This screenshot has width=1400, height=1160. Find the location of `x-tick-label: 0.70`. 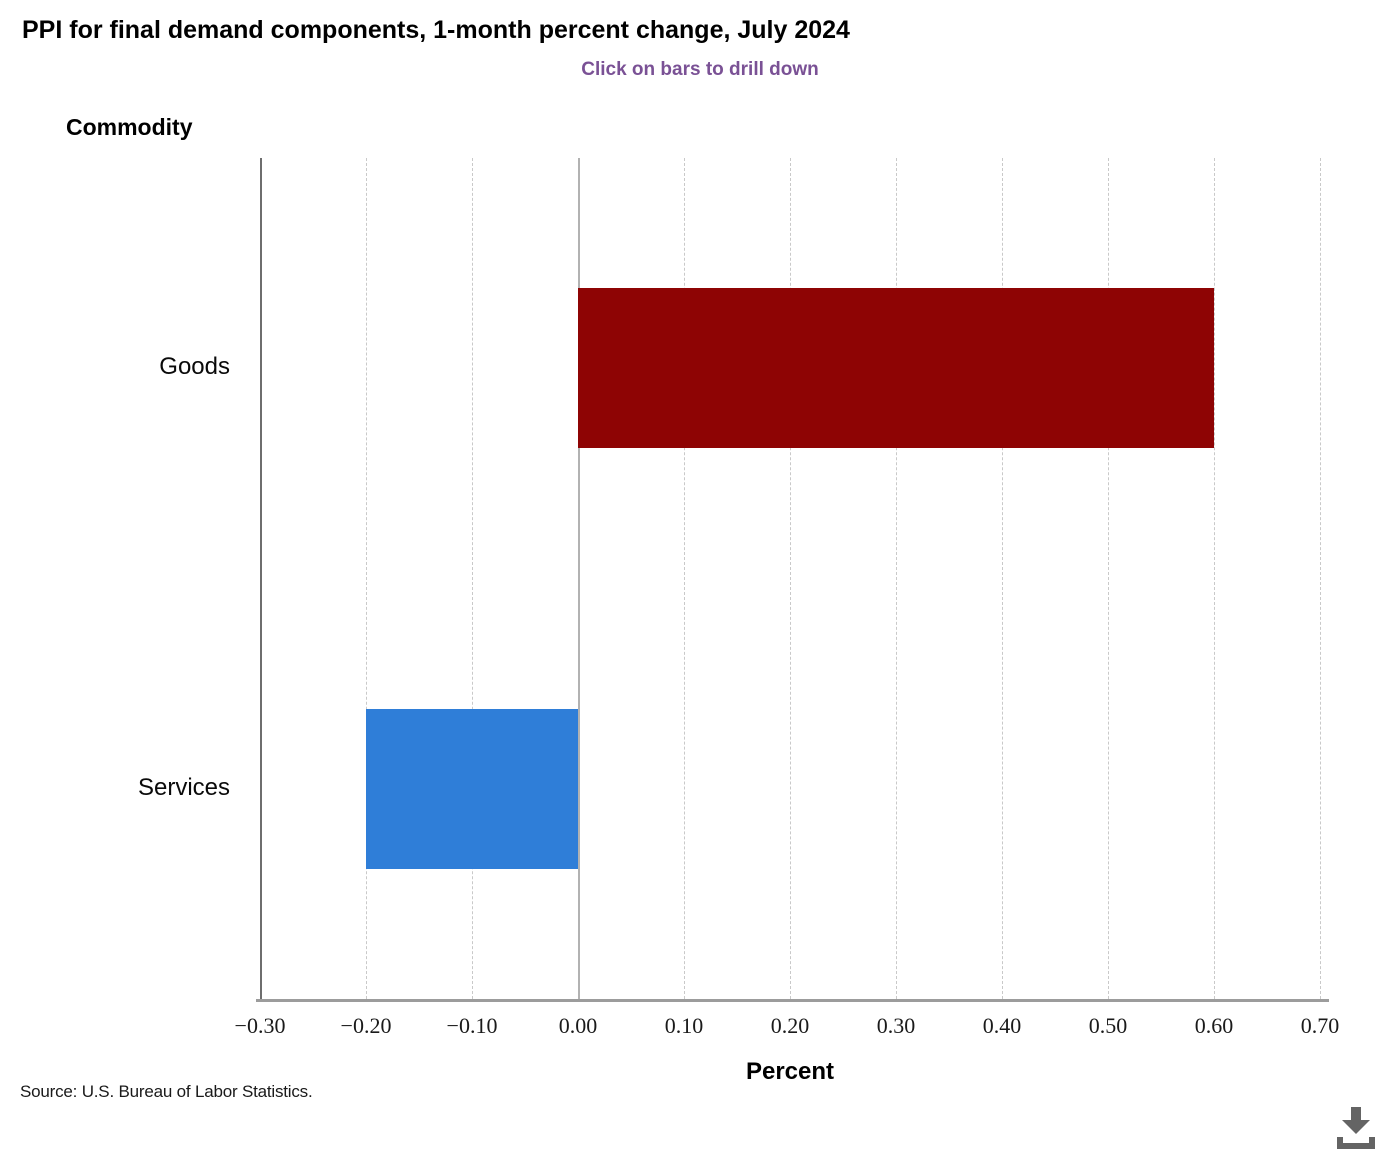

x-tick-label: 0.70 is located at coordinates (1320, 1025).